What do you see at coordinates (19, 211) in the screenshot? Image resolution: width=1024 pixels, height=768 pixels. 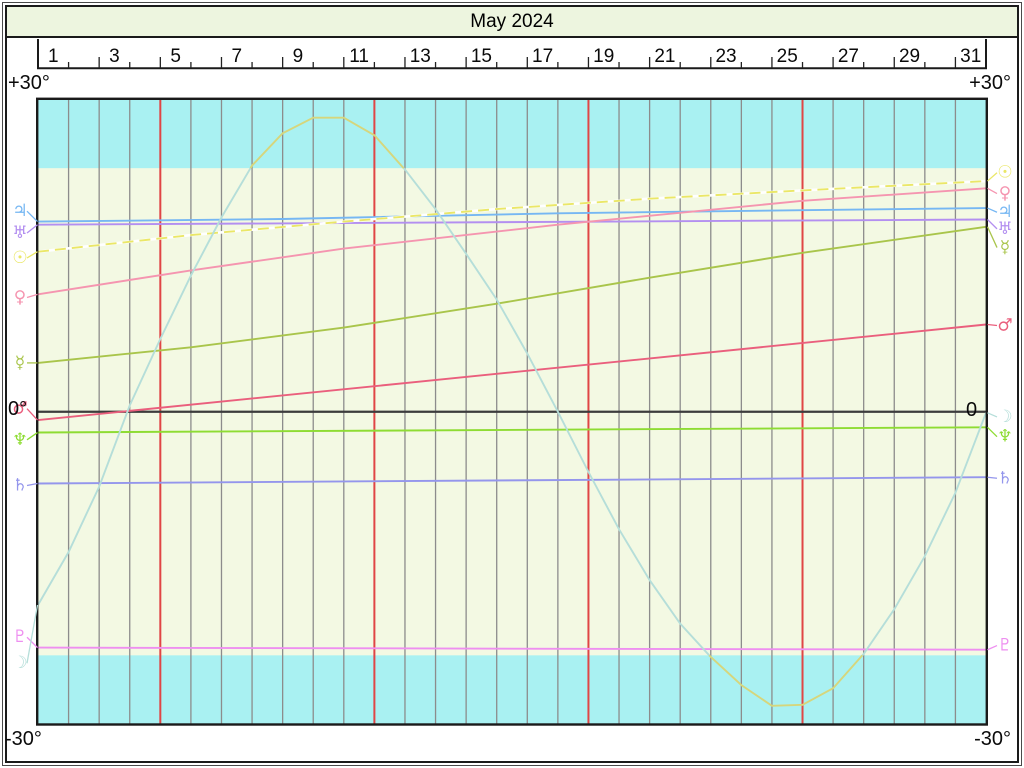 I see `jupiter-symbol-left: ♃` at bounding box center [19, 211].